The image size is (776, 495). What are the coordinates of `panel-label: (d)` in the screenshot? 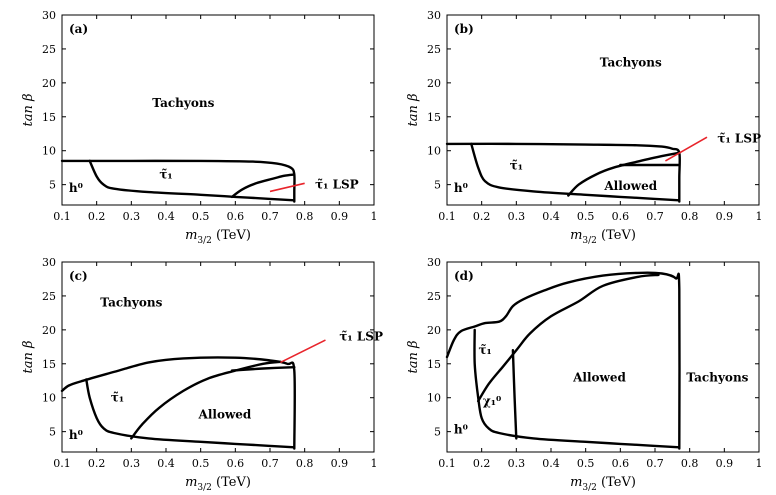 It's located at (464, 276).